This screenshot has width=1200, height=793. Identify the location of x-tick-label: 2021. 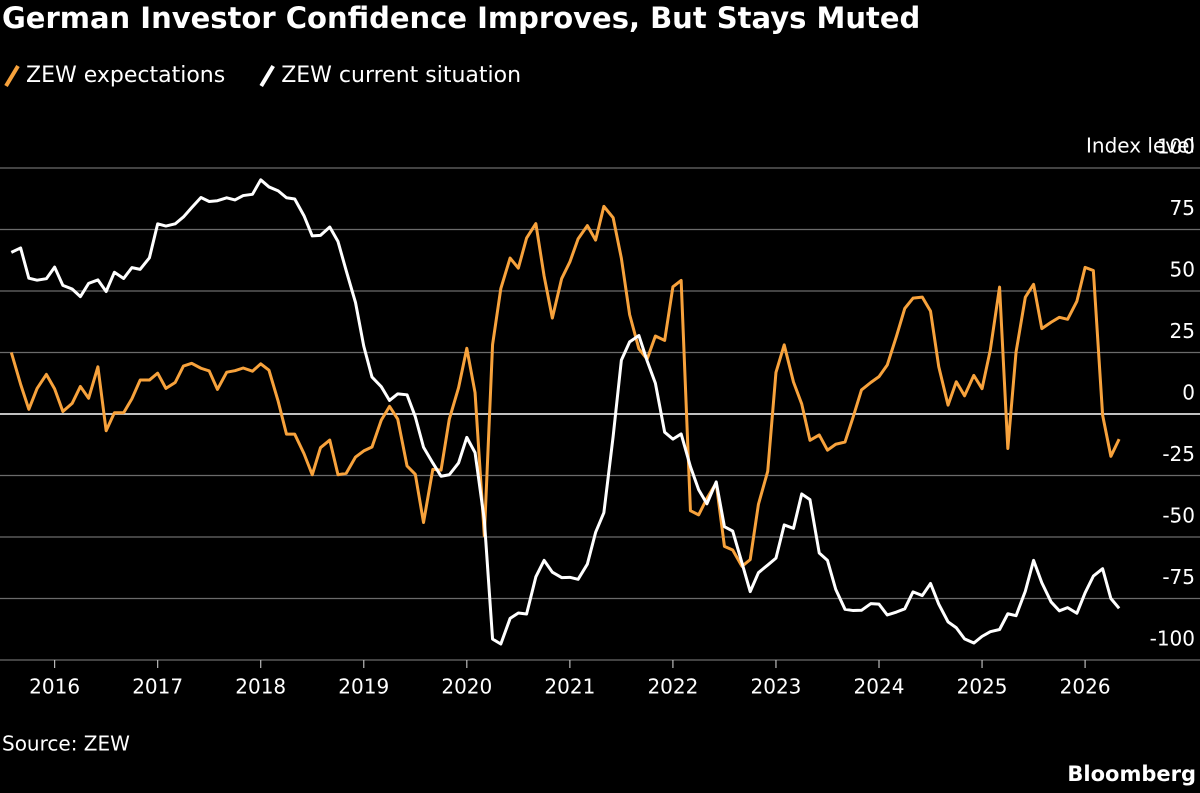
(569, 687).